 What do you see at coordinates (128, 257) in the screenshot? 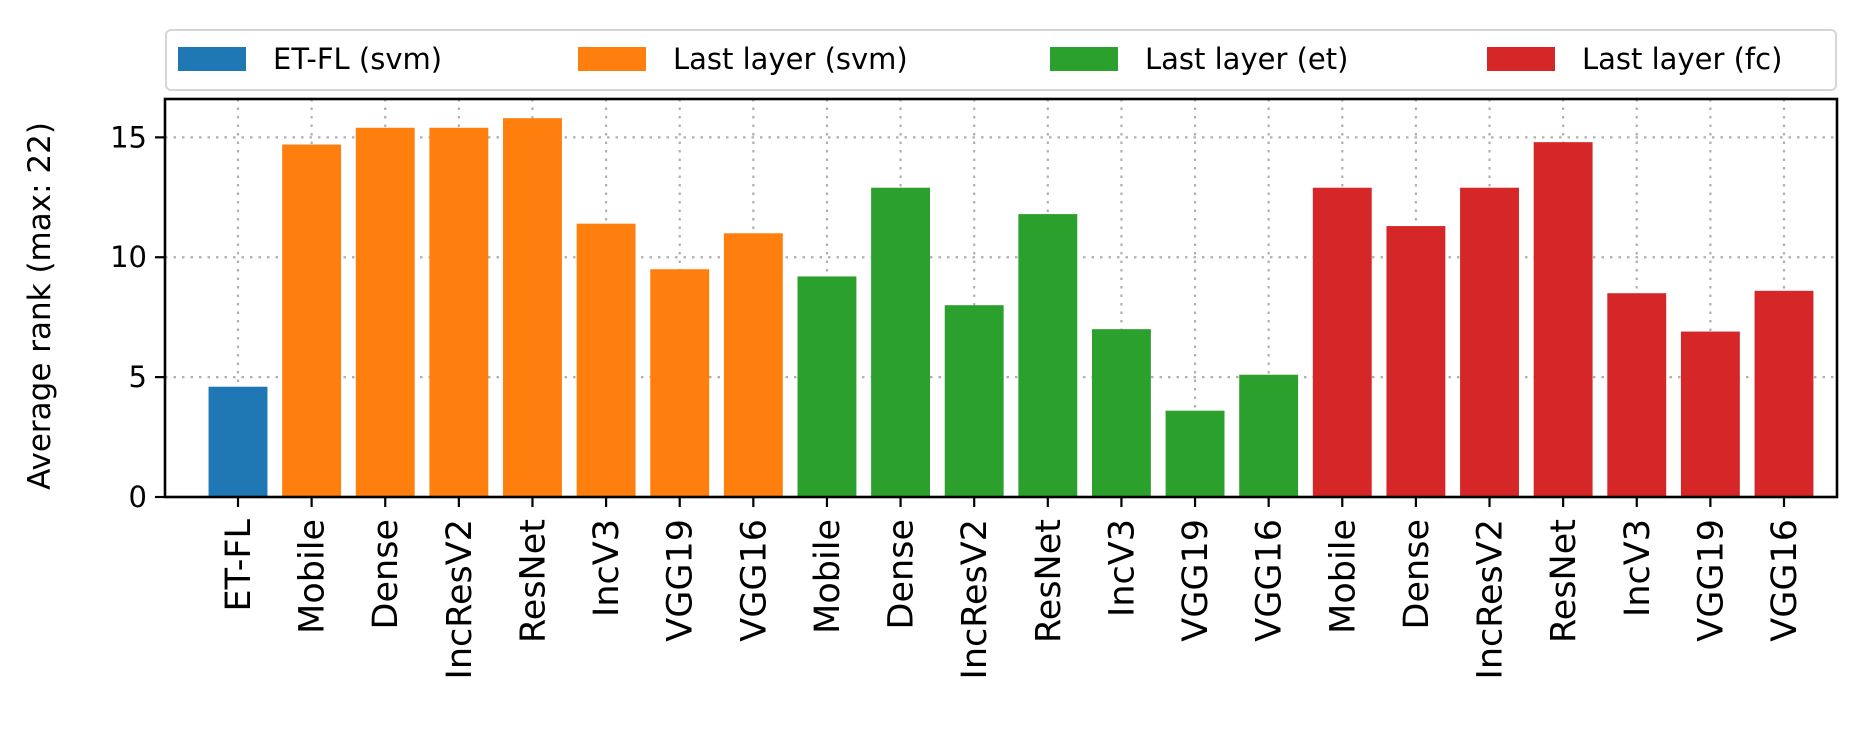
I see `y-tick-label: 10` at bounding box center [128, 257].